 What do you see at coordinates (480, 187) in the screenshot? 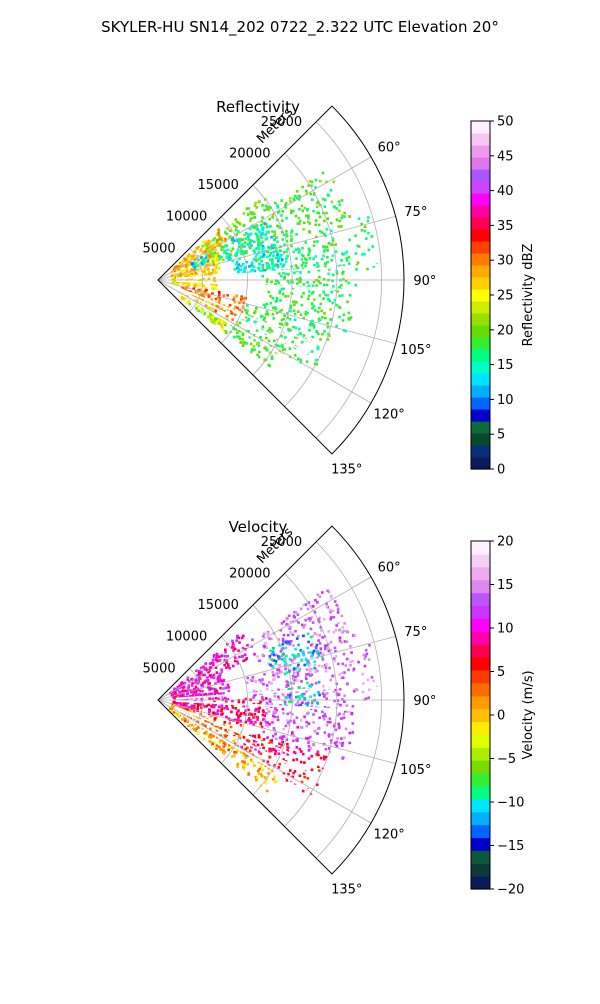
I see `reflectivity-colorbar-segment` at bounding box center [480, 187].